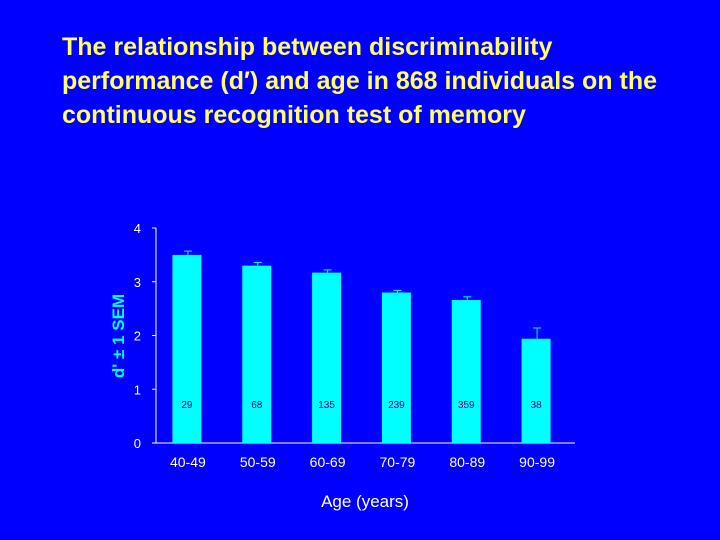 Image resolution: width=720 pixels, height=540 pixels. Describe the element at coordinates (362, 462) in the screenshot. I see `x-ticks: 40-49 50-59 60-69 70-79 80-89 90-99` at that location.